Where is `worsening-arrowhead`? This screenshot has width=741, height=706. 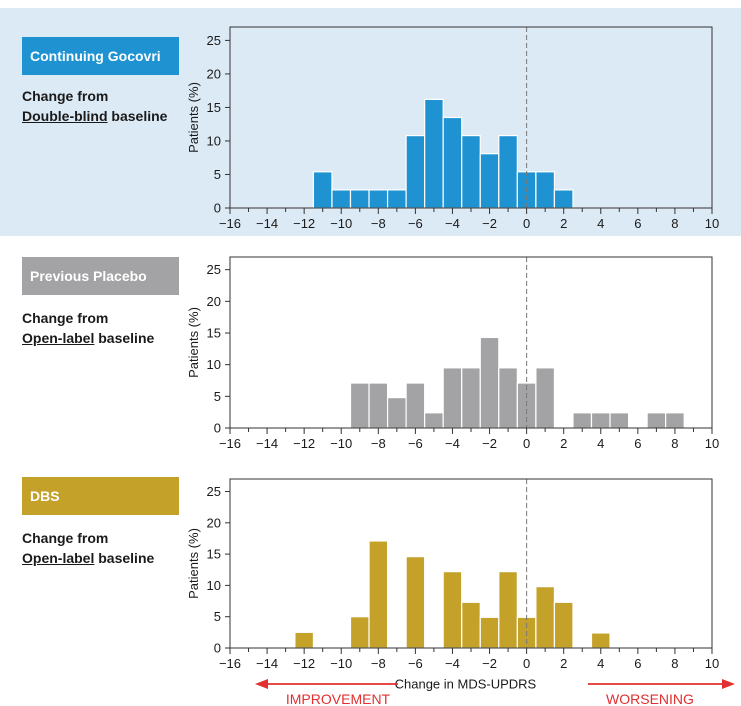
worsening-arrowhead is located at coordinates (728, 684).